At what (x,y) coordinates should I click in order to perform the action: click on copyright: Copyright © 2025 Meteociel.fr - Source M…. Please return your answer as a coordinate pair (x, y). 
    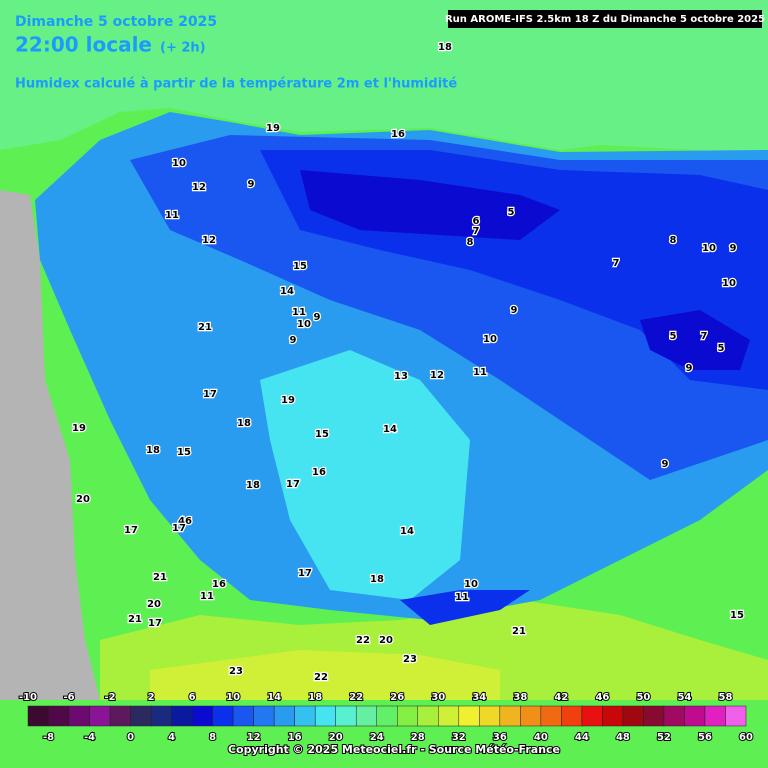
    Looking at the image, I should click on (394, 749).